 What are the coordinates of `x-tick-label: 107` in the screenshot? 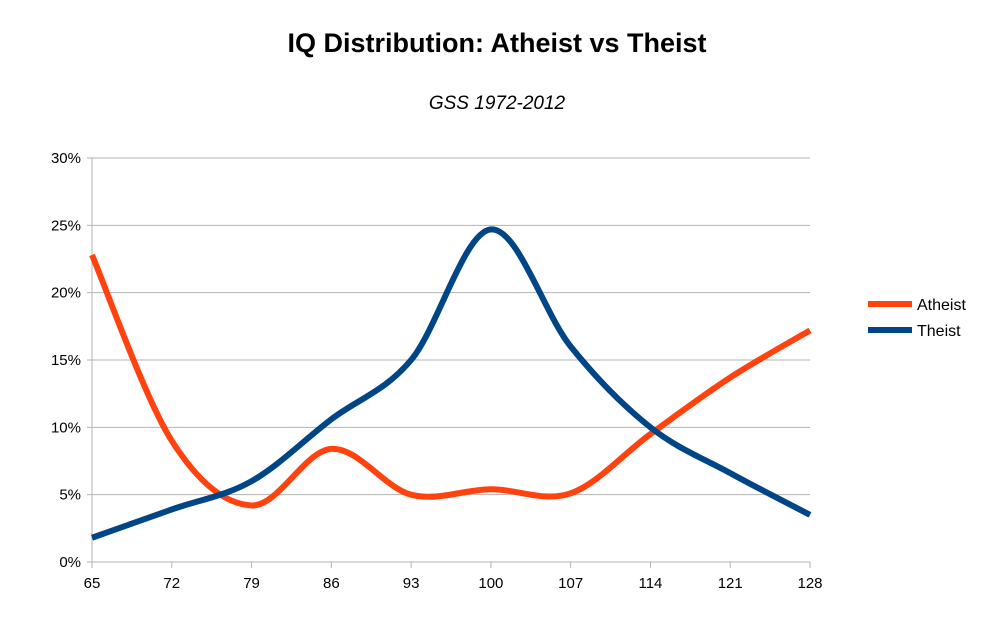 It's located at (570, 583).